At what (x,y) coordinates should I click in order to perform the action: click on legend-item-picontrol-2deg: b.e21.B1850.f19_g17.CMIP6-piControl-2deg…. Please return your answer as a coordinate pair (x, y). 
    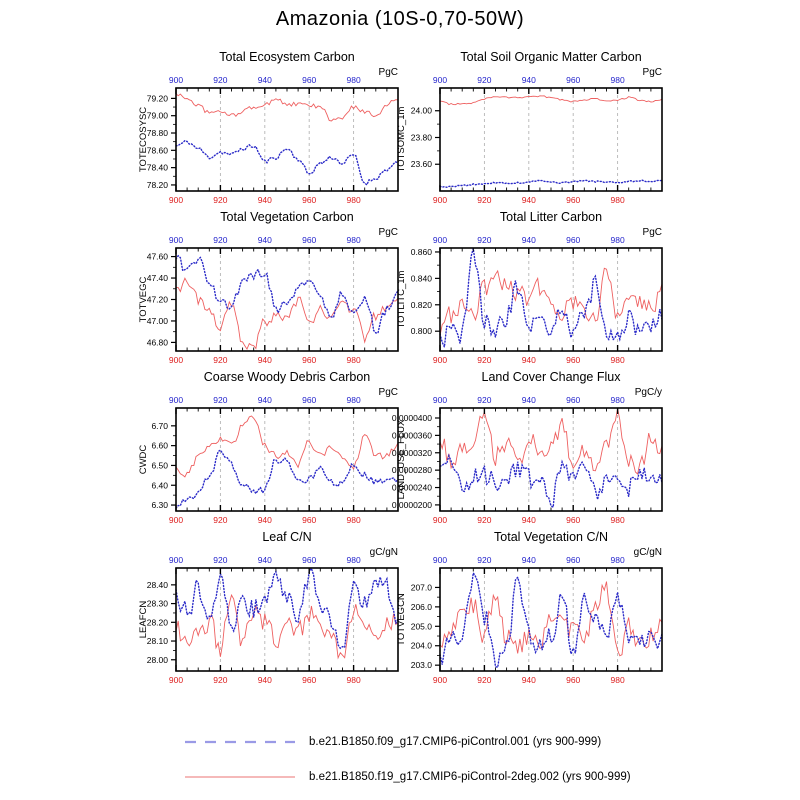
    Looking at the image, I should click on (465, 777).